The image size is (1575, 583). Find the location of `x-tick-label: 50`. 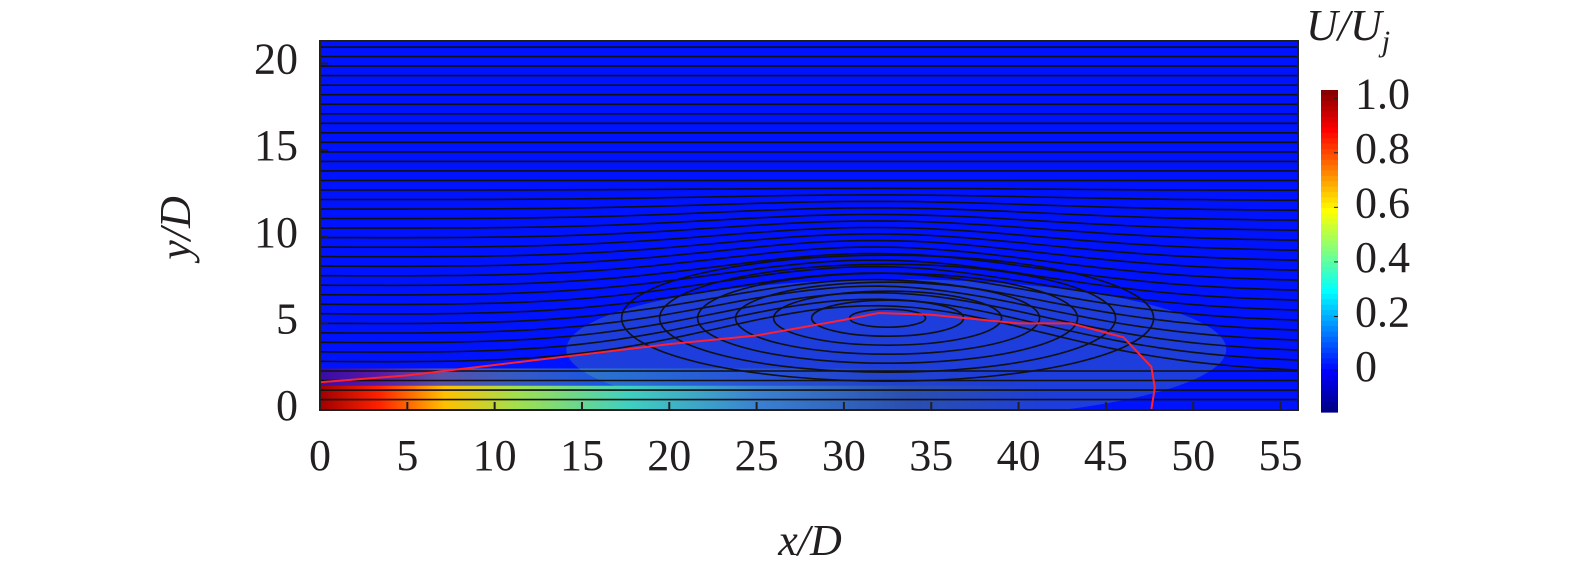

x-tick-label: 50 is located at coordinates (1193, 455).